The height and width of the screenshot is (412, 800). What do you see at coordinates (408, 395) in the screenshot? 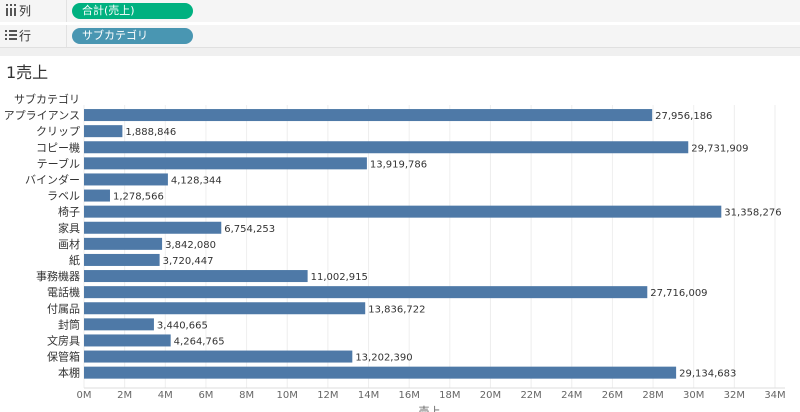
I see `tick-label: 16M` at bounding box center [408, 395].